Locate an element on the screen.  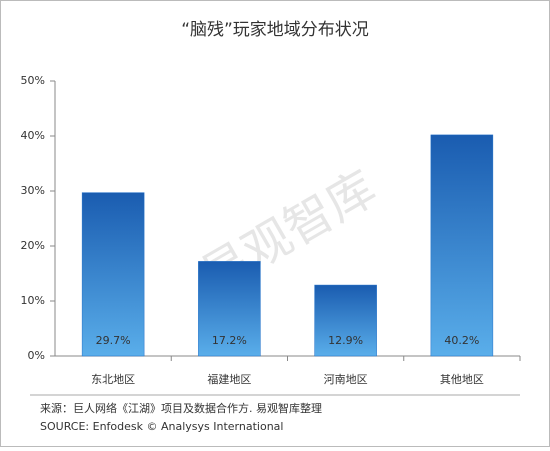
y-tick-label: 20% is located at coordinates (33, 245).